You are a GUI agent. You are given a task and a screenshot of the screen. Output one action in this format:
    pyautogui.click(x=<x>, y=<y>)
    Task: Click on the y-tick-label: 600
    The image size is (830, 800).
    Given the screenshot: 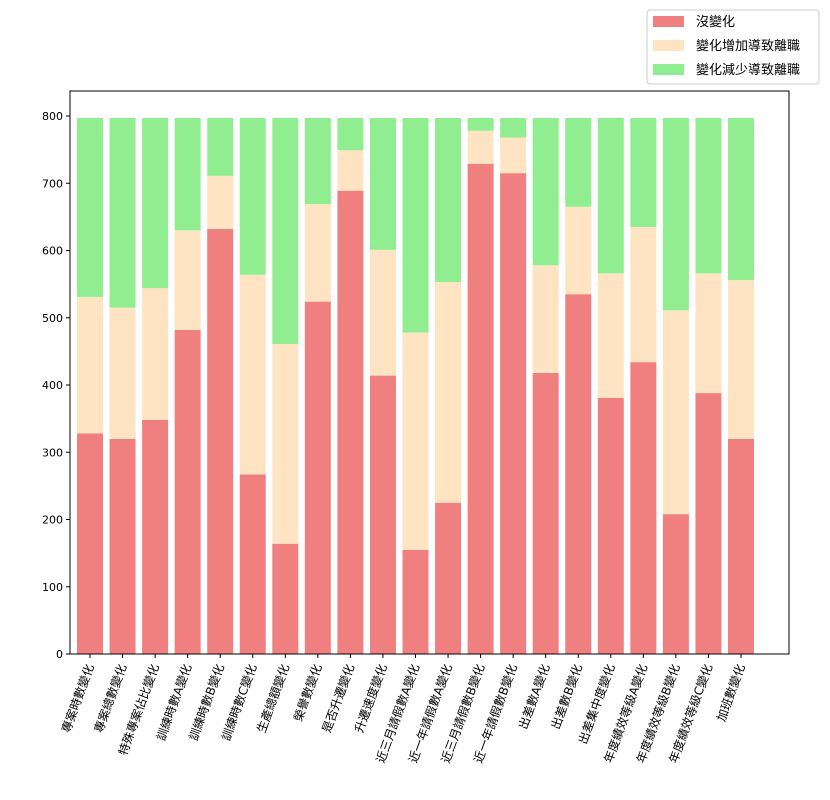 What is the action you would take?
    pyautogui.click(x=52, y=251)
    